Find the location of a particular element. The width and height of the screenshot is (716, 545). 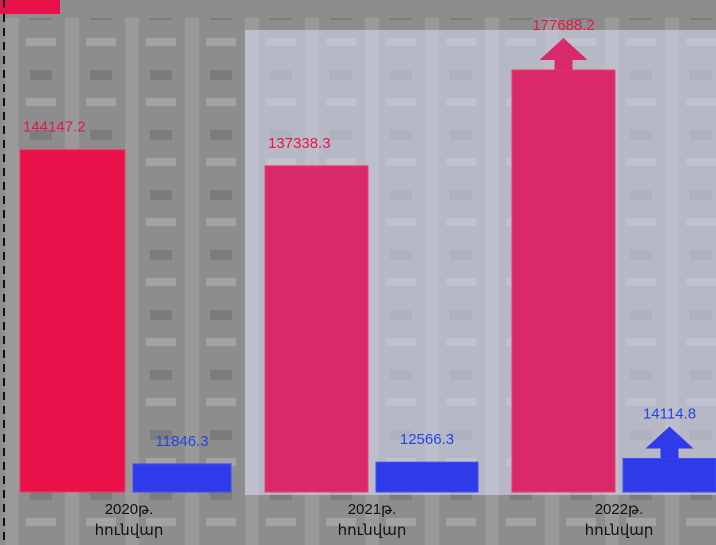

value-label: 11846.3 is located at coordinates (181, 441).